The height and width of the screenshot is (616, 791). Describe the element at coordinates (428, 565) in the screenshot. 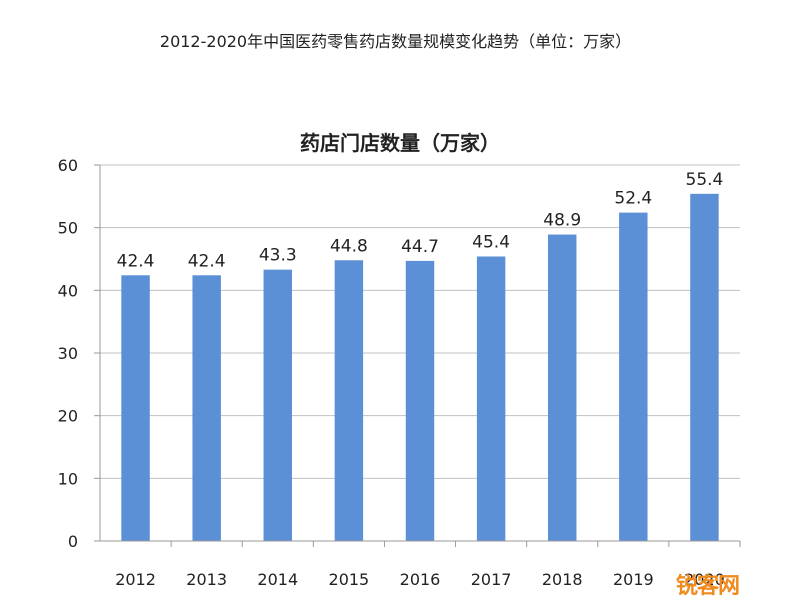

I see `x-axis-ticks: 2012 2013 2014 2015 2016 2017 2018 2019 2020` at that location.